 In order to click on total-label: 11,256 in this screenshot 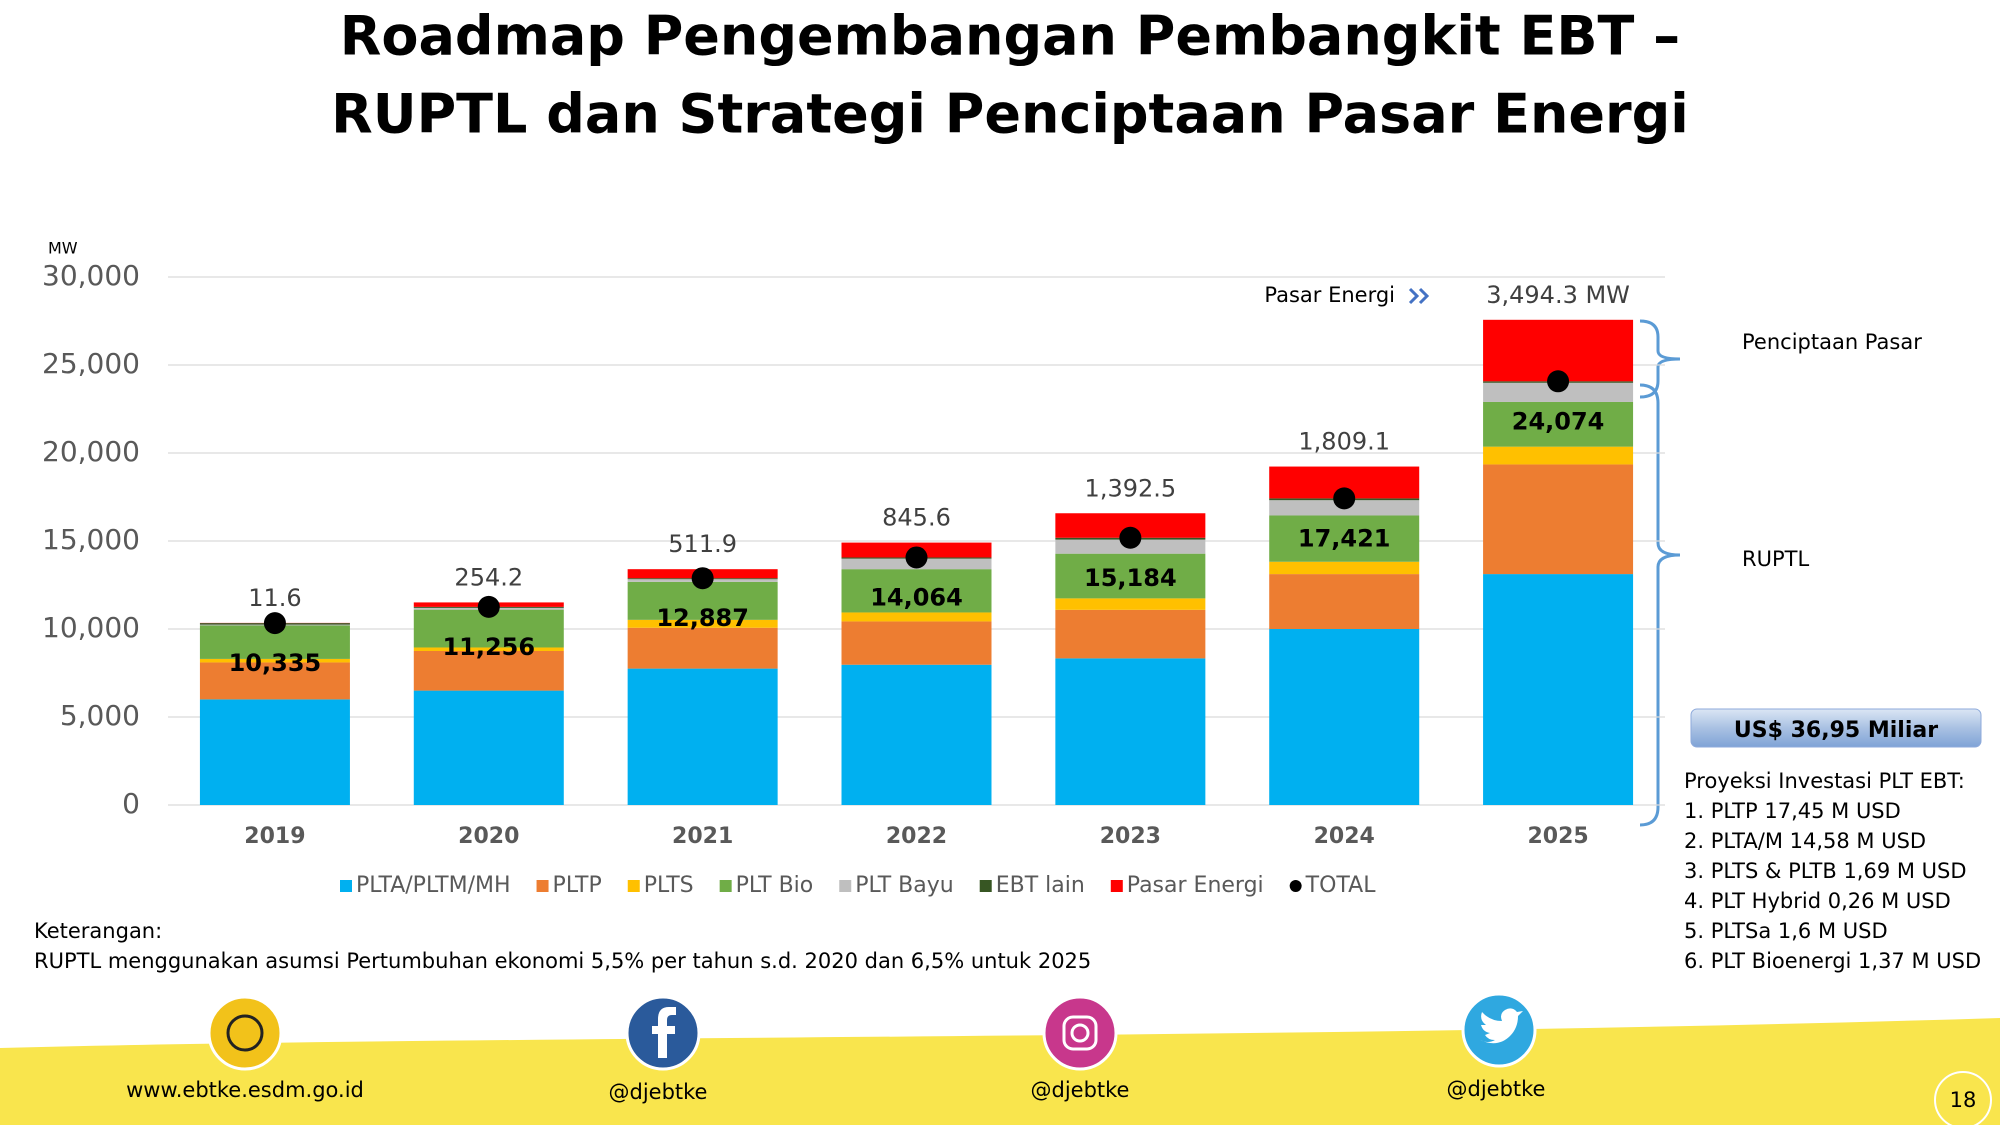, I will do `click(488, 647)`.